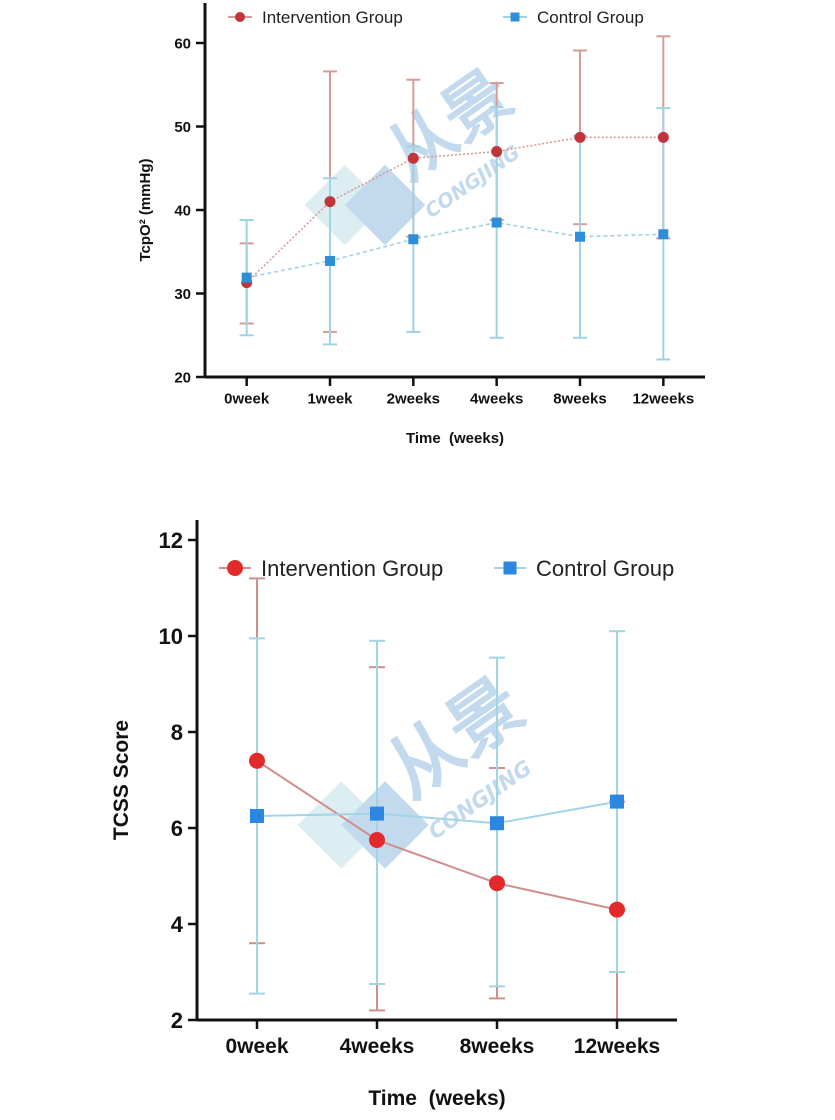  I want to click on x-tick-label: 1week, so click(330, 398).